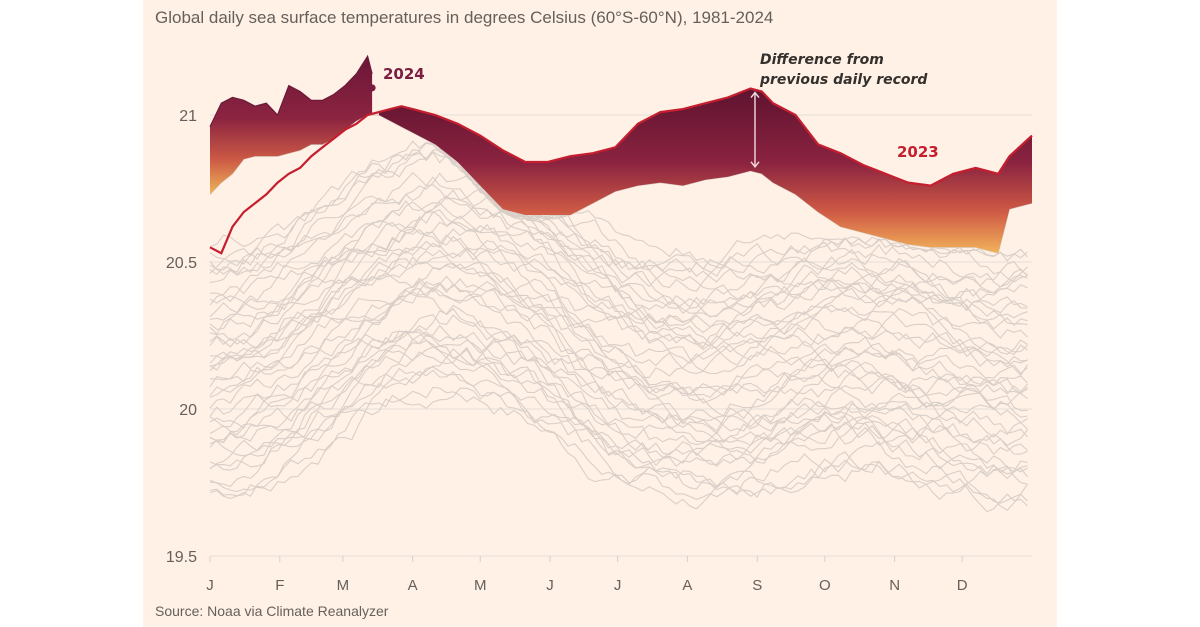 Image resolution: width=1200 pixels, height=627 pixels. I want to click on y-axis-labels: 21 20.5 20 19.5, so click(181, 337).